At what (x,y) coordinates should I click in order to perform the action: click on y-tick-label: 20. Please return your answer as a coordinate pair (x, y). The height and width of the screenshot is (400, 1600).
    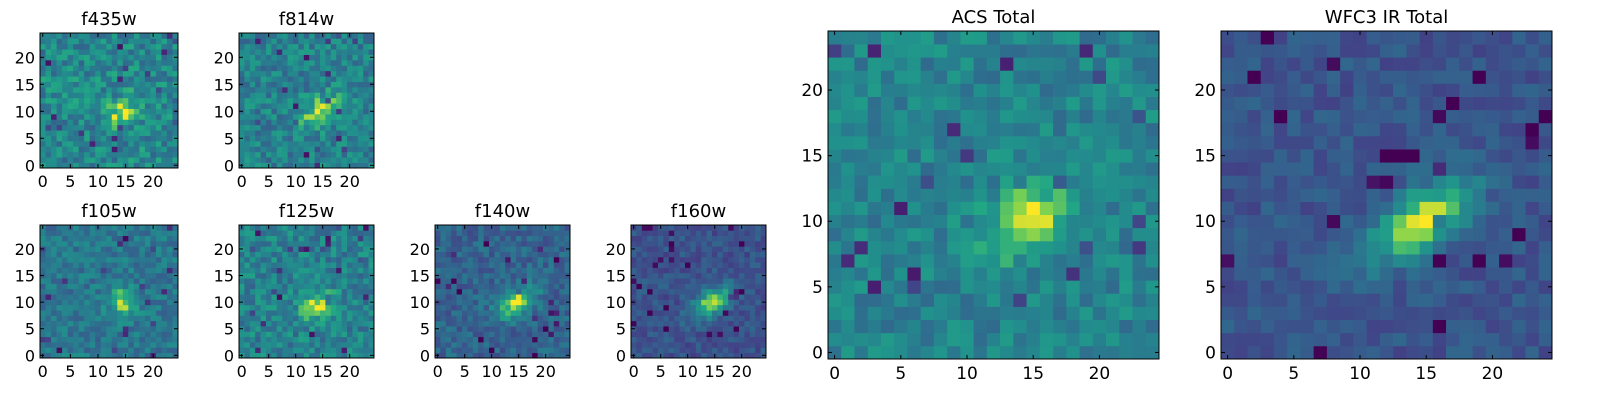
    Looking at the image, I should click on (224, 57).